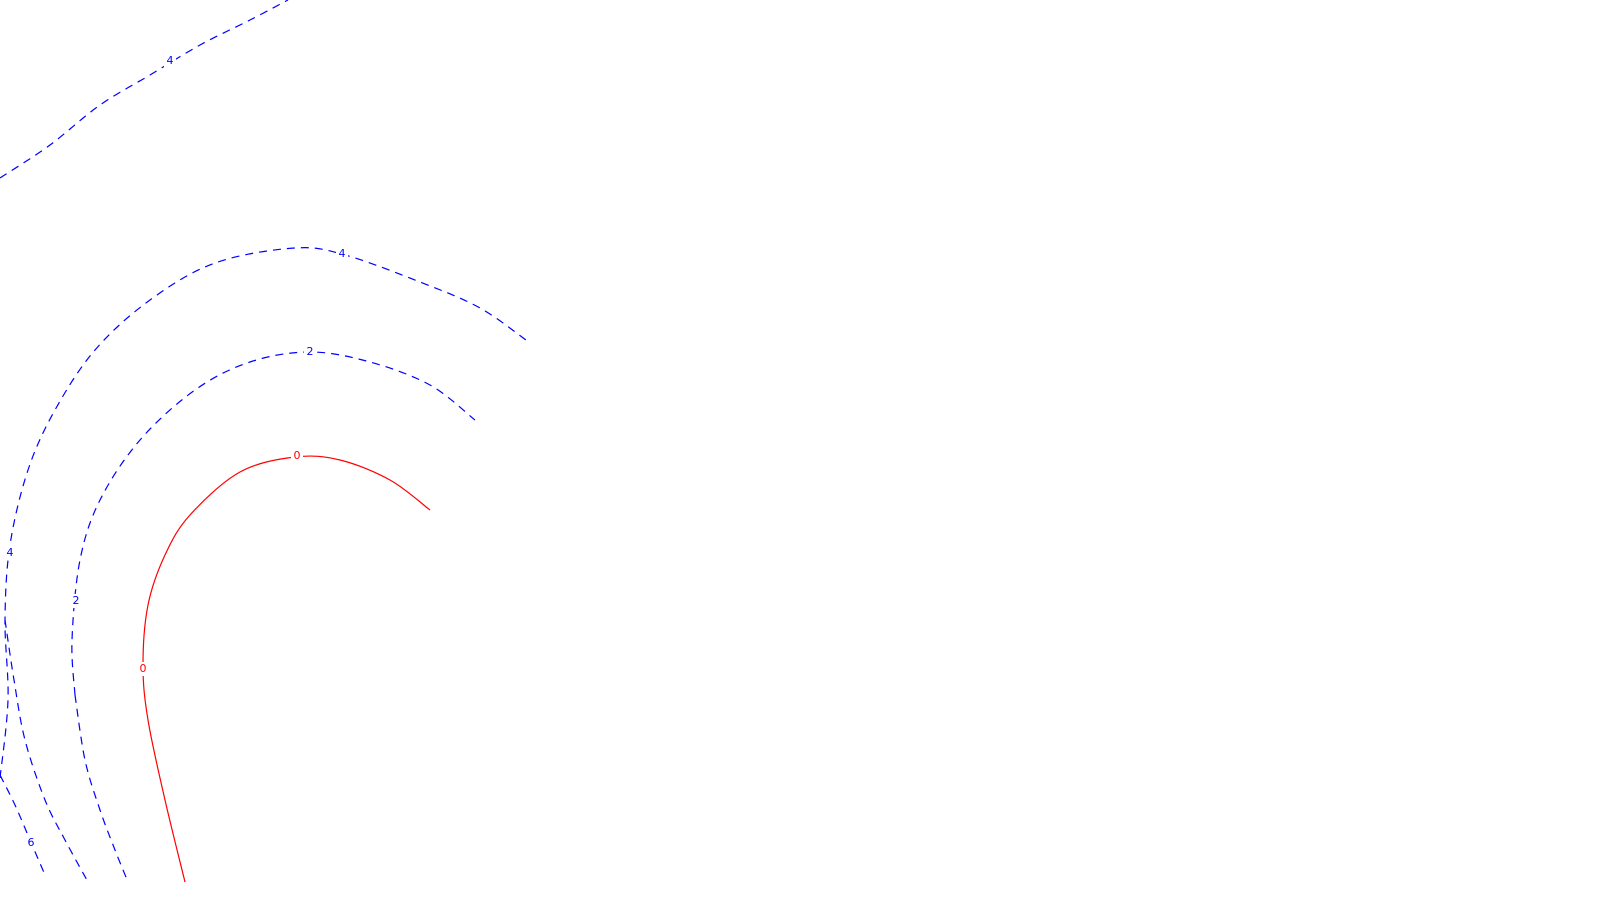  I want to click on contour-label-6: 6, so click(31, 842).